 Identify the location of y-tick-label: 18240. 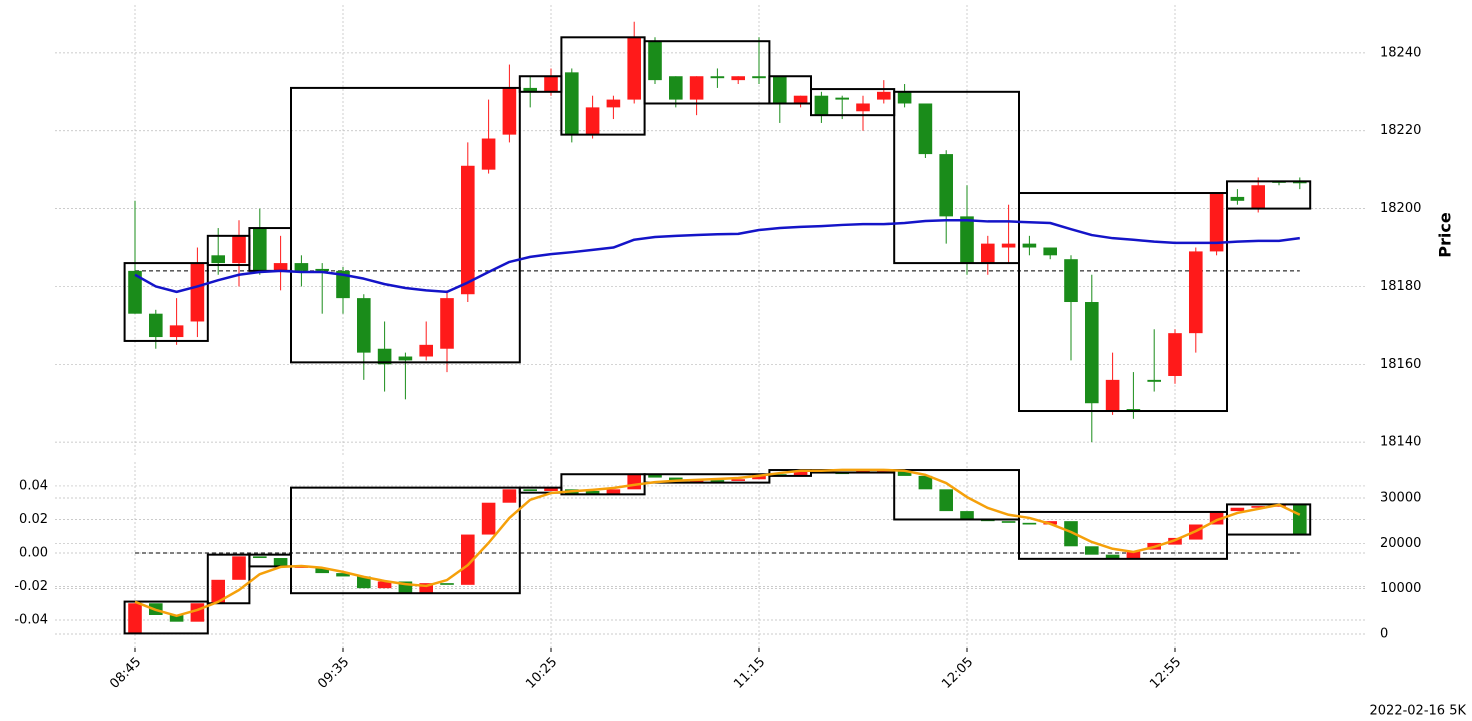
(1400, 52).